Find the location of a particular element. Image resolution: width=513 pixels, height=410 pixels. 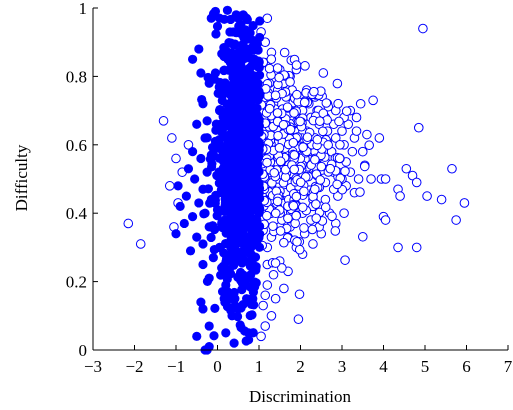

y-tick-label: 0.2 is located at coordinates (76, 282).